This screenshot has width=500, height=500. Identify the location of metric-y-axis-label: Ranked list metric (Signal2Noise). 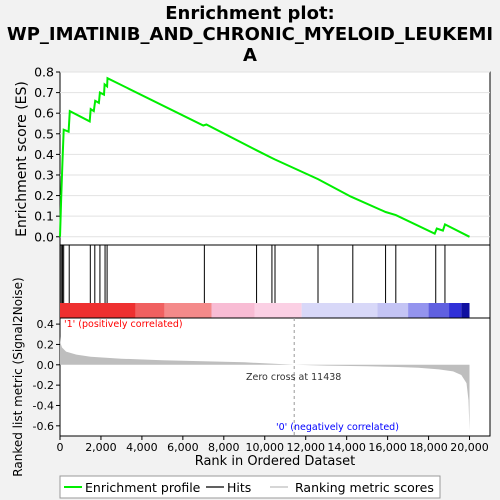
(18, 376).